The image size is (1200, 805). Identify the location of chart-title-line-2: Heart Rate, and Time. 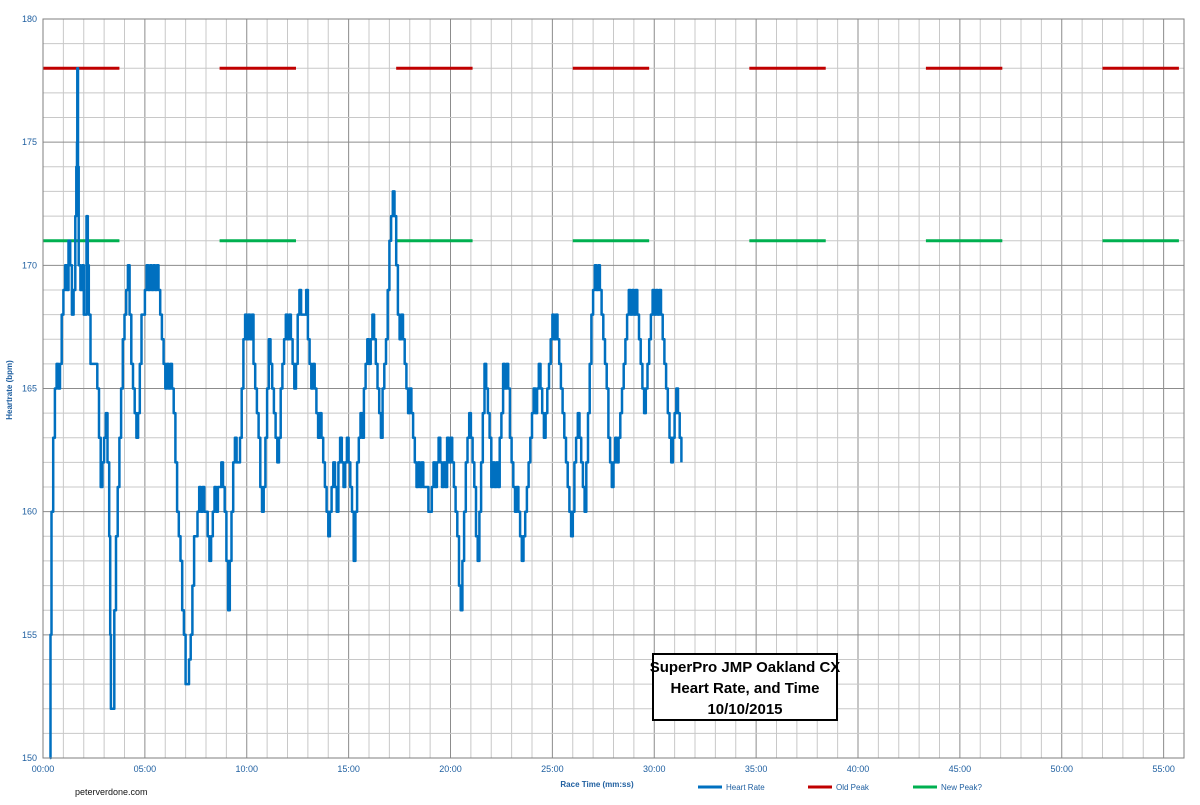
(745, 688).